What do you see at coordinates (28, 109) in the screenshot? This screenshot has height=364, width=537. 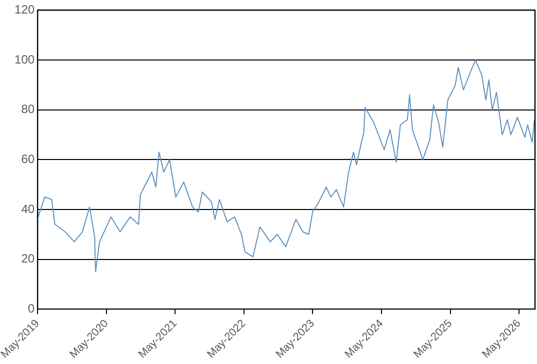 I see `y-tick-label: 80` at bounding box center [28, 109].